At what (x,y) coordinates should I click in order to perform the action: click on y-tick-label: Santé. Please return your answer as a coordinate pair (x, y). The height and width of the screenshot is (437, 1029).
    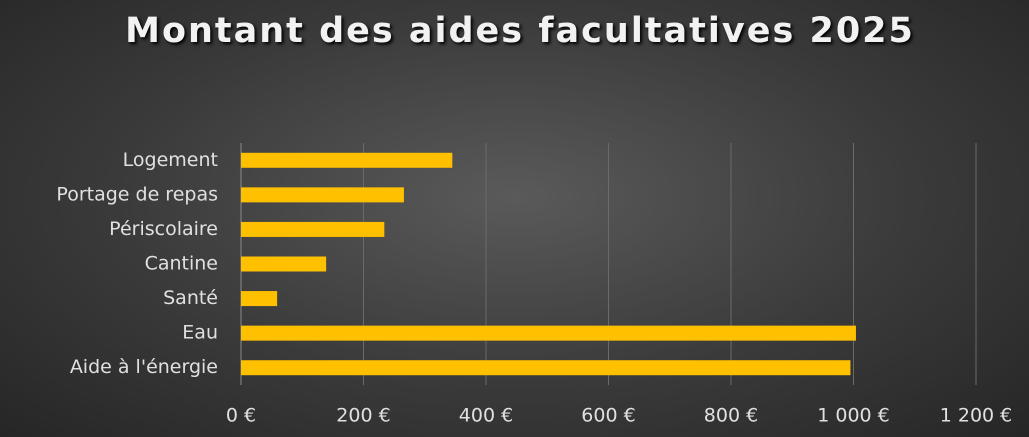
    Looking at the image, I should click on (190, 298).